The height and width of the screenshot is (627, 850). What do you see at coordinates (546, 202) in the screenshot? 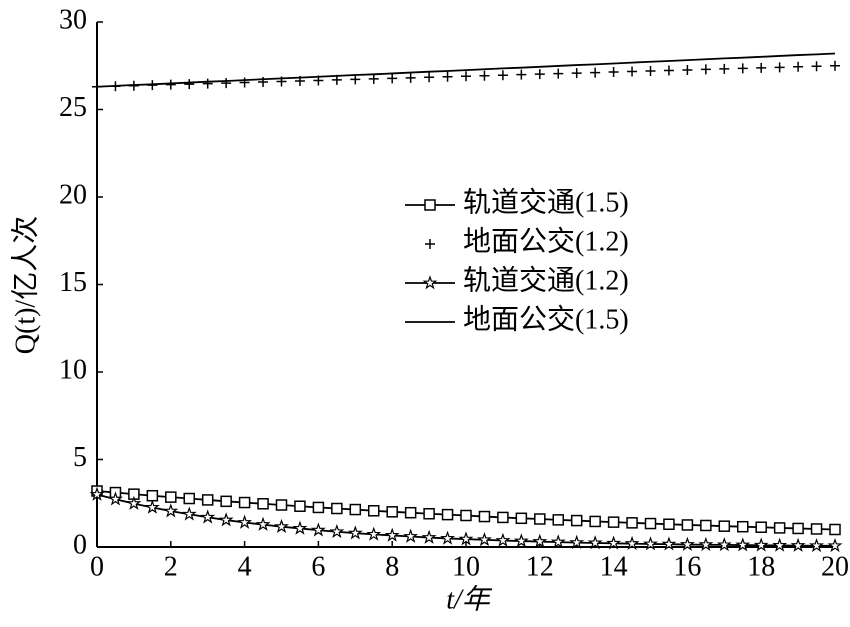
I see `legend-label: 轨道交通(1.5)` at bounding box center [546, 202].